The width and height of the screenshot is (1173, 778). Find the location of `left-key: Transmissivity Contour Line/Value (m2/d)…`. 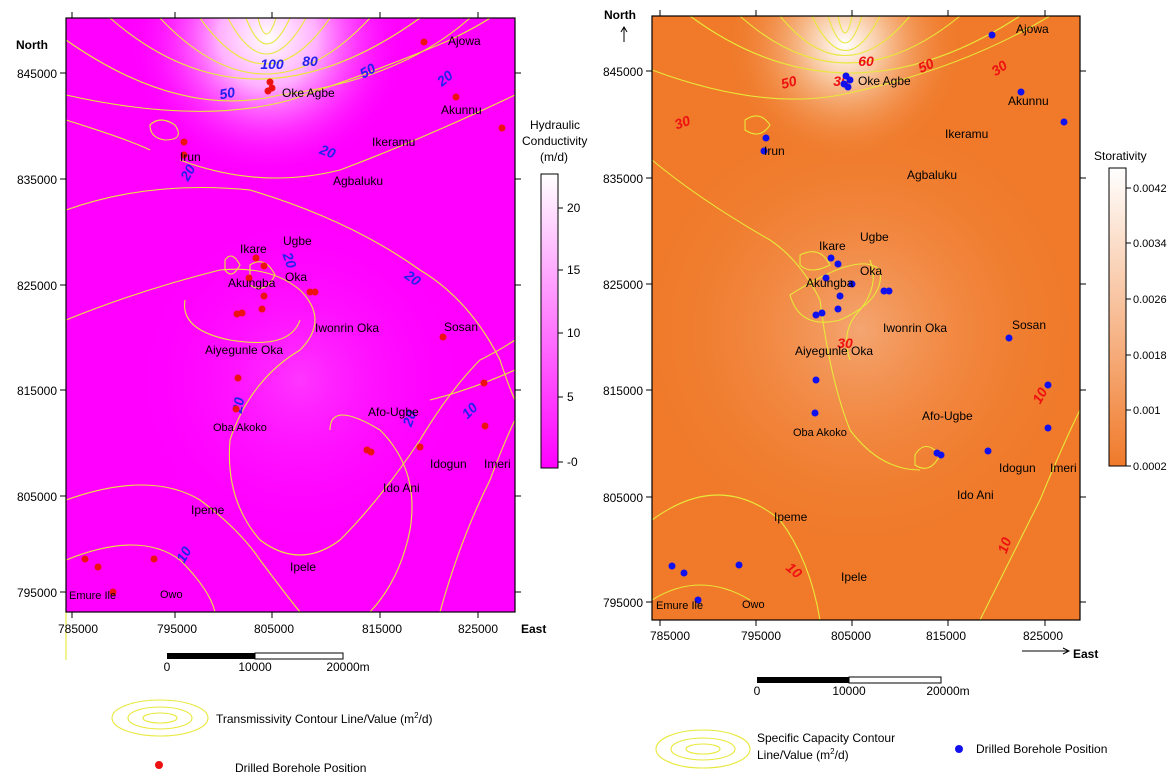

left-key: Transmissivity Contour Line/Value (m2/d)… is located at coordinates (272, 737).